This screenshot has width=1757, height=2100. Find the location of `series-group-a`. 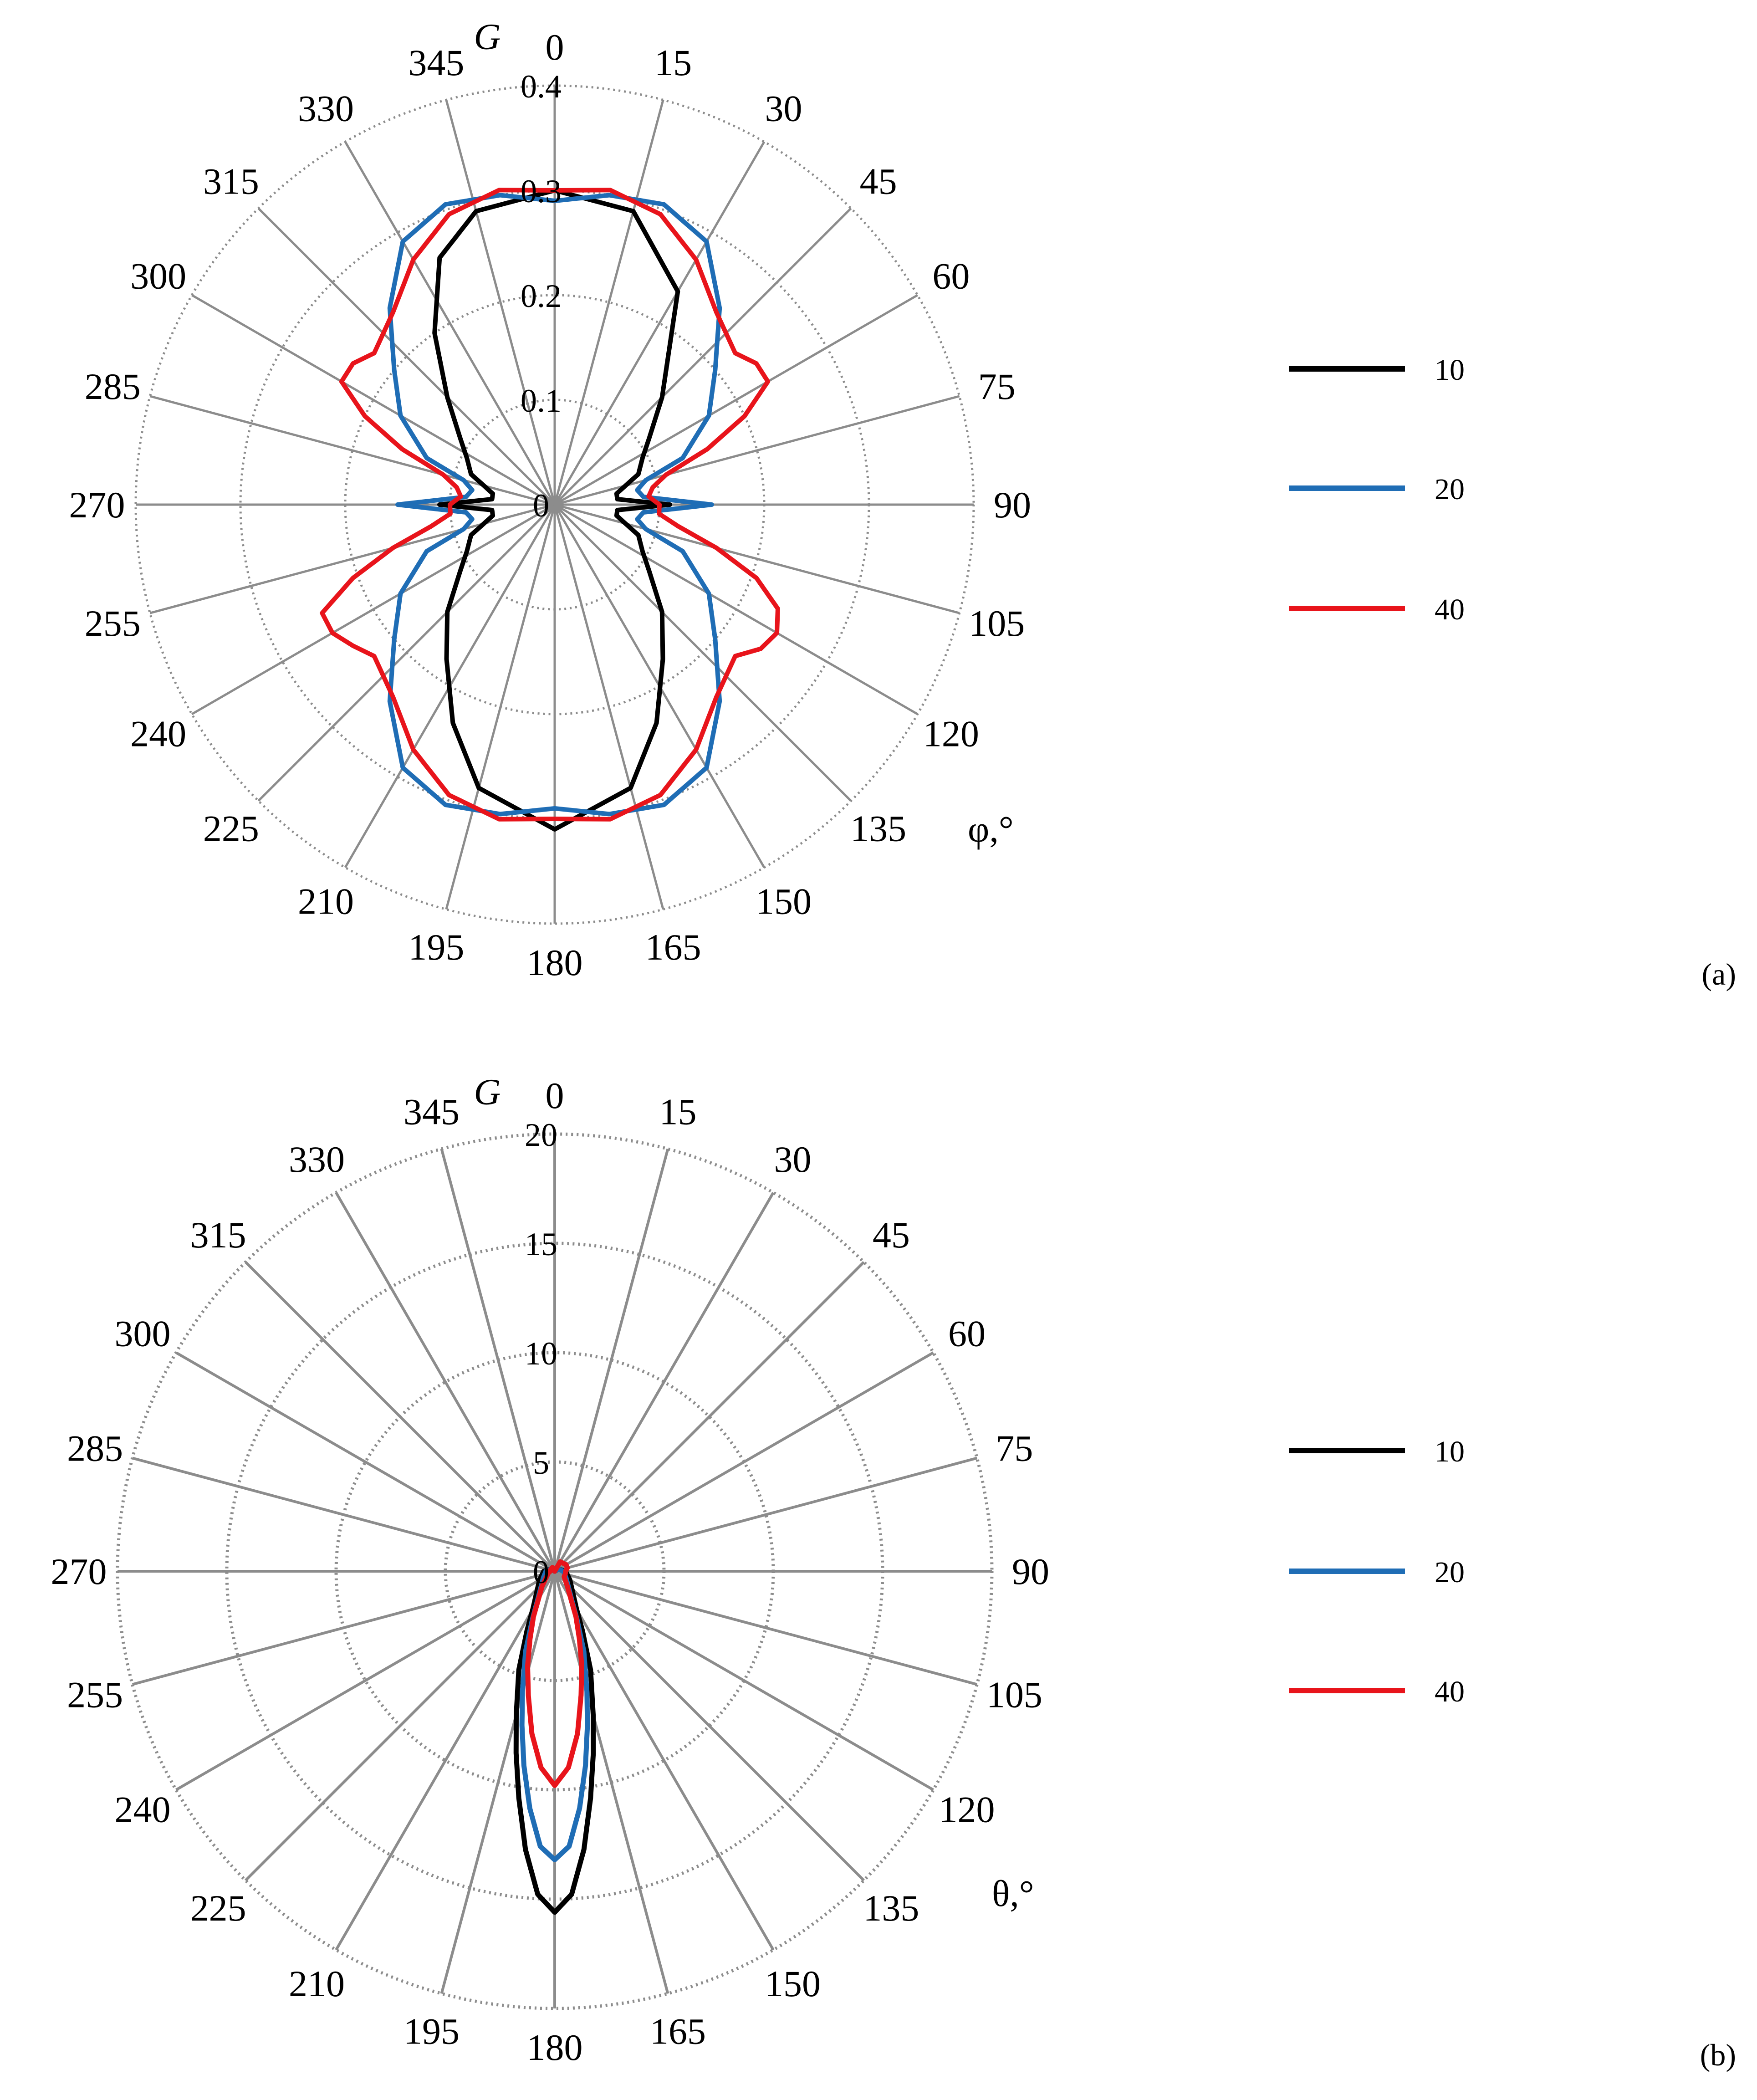

series-group-a is located at coordinates (550, 510).